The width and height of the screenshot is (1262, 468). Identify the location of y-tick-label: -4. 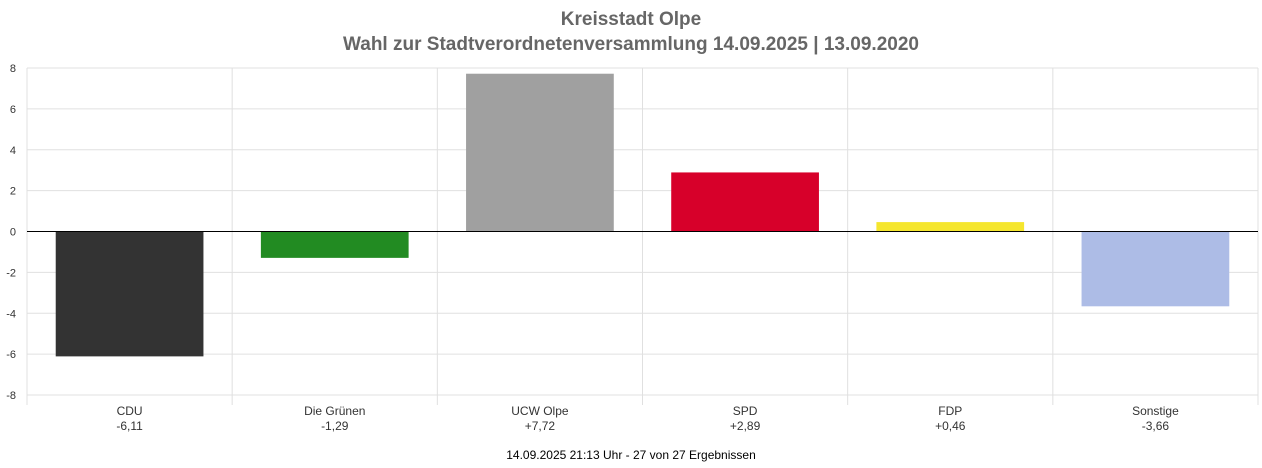
(11, 314).